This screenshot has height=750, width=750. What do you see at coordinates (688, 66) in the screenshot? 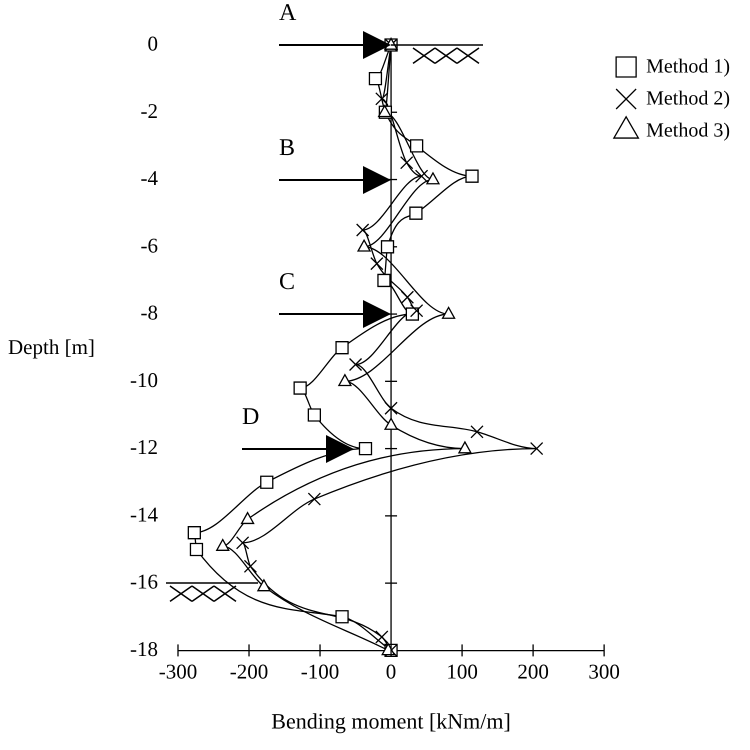
I see `legend-label: Method 1)` at bounding box center [688, 66].